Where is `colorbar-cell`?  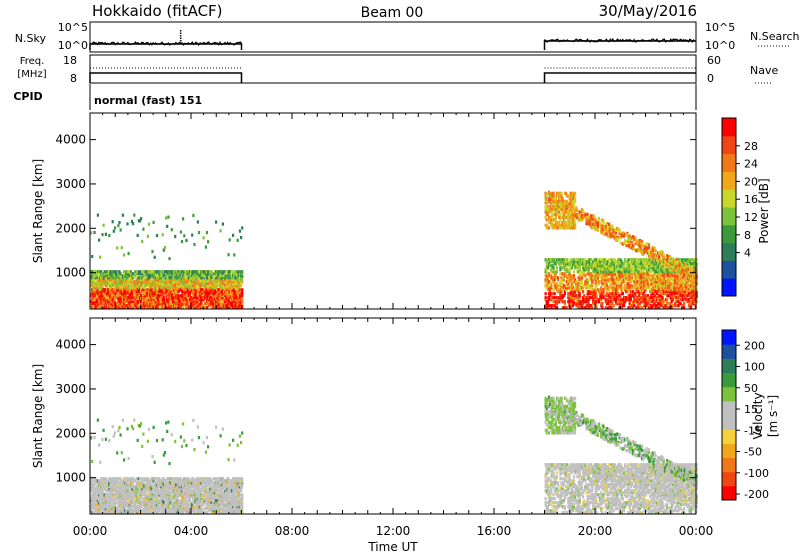
colorbar-cell is located at coordinates (729, 251).